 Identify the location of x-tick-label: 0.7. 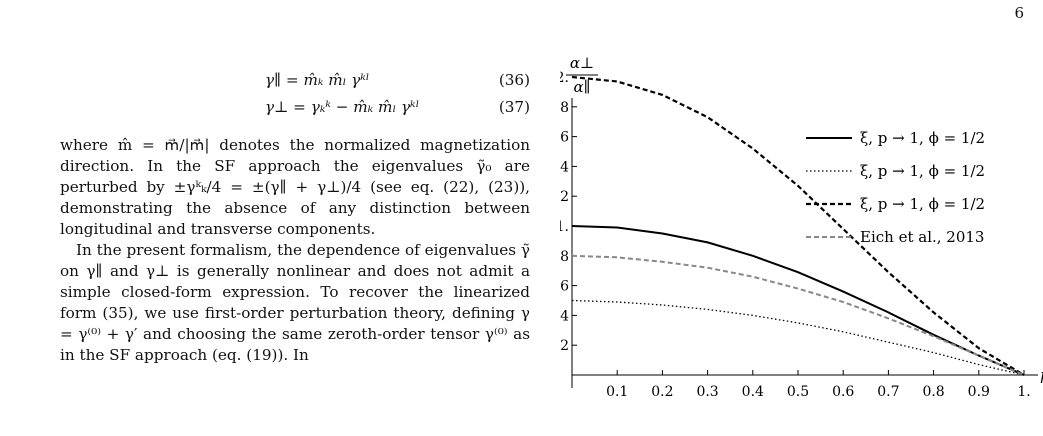
(888, 392).